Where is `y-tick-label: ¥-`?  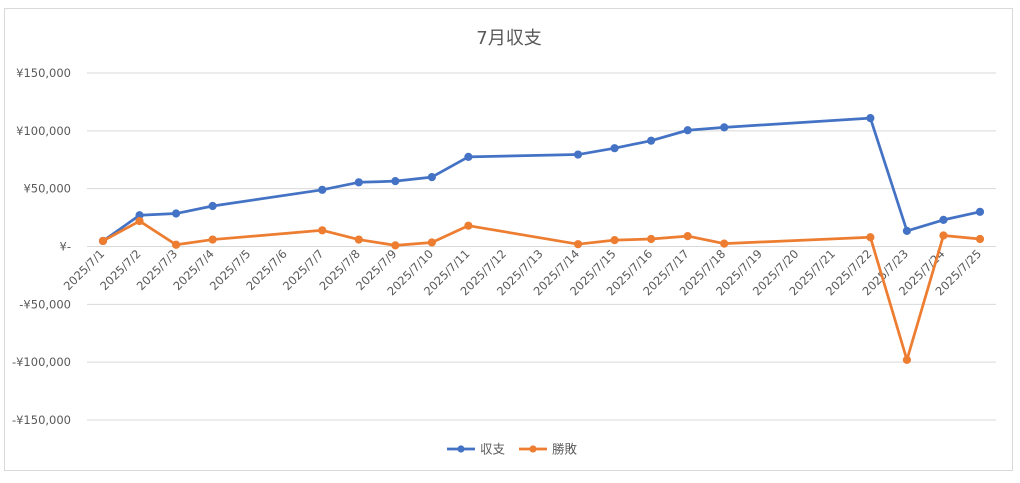
y-tick-label: ¥- is located at coordinates (65, 247).